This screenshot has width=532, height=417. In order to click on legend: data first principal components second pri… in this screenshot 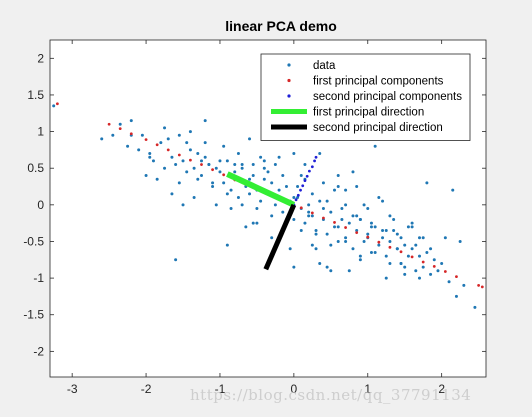, I will do `click(365, 97)`.